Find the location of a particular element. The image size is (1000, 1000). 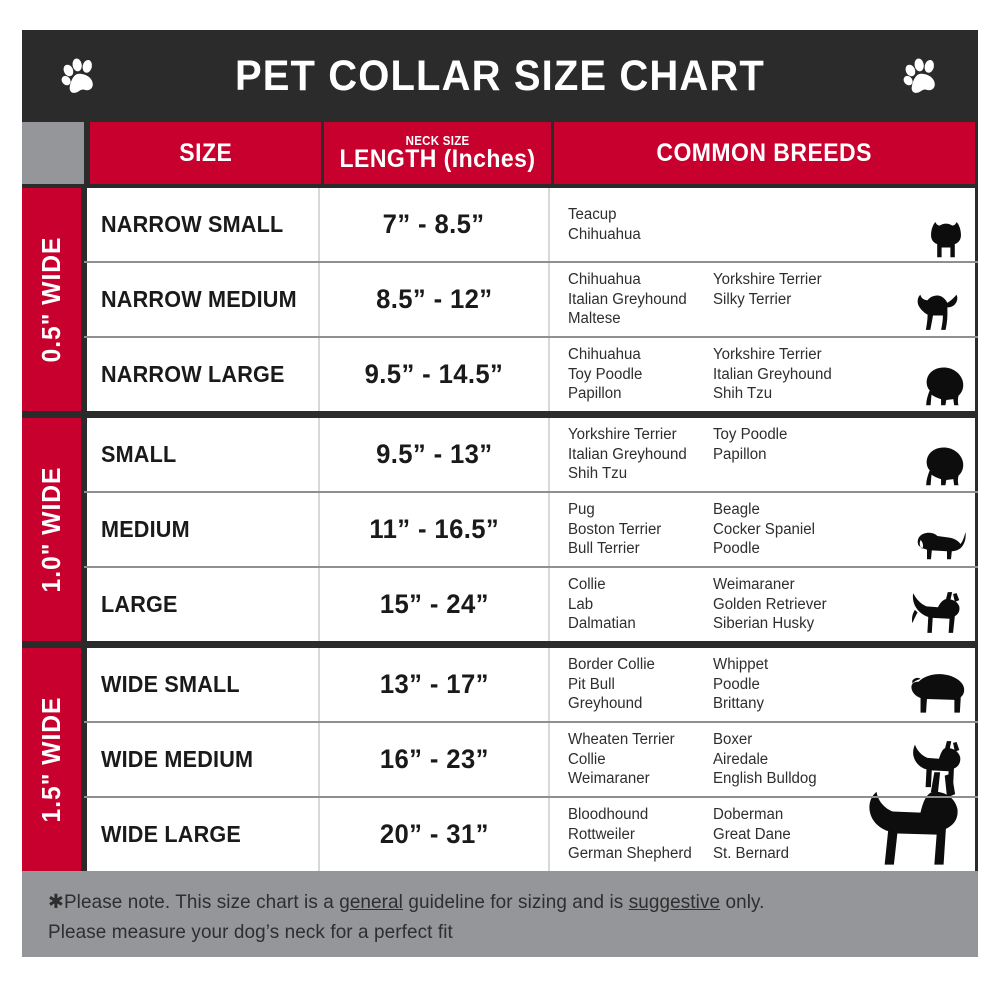

length-value: 9.5” - 13” is located at coordinates (434, 454).